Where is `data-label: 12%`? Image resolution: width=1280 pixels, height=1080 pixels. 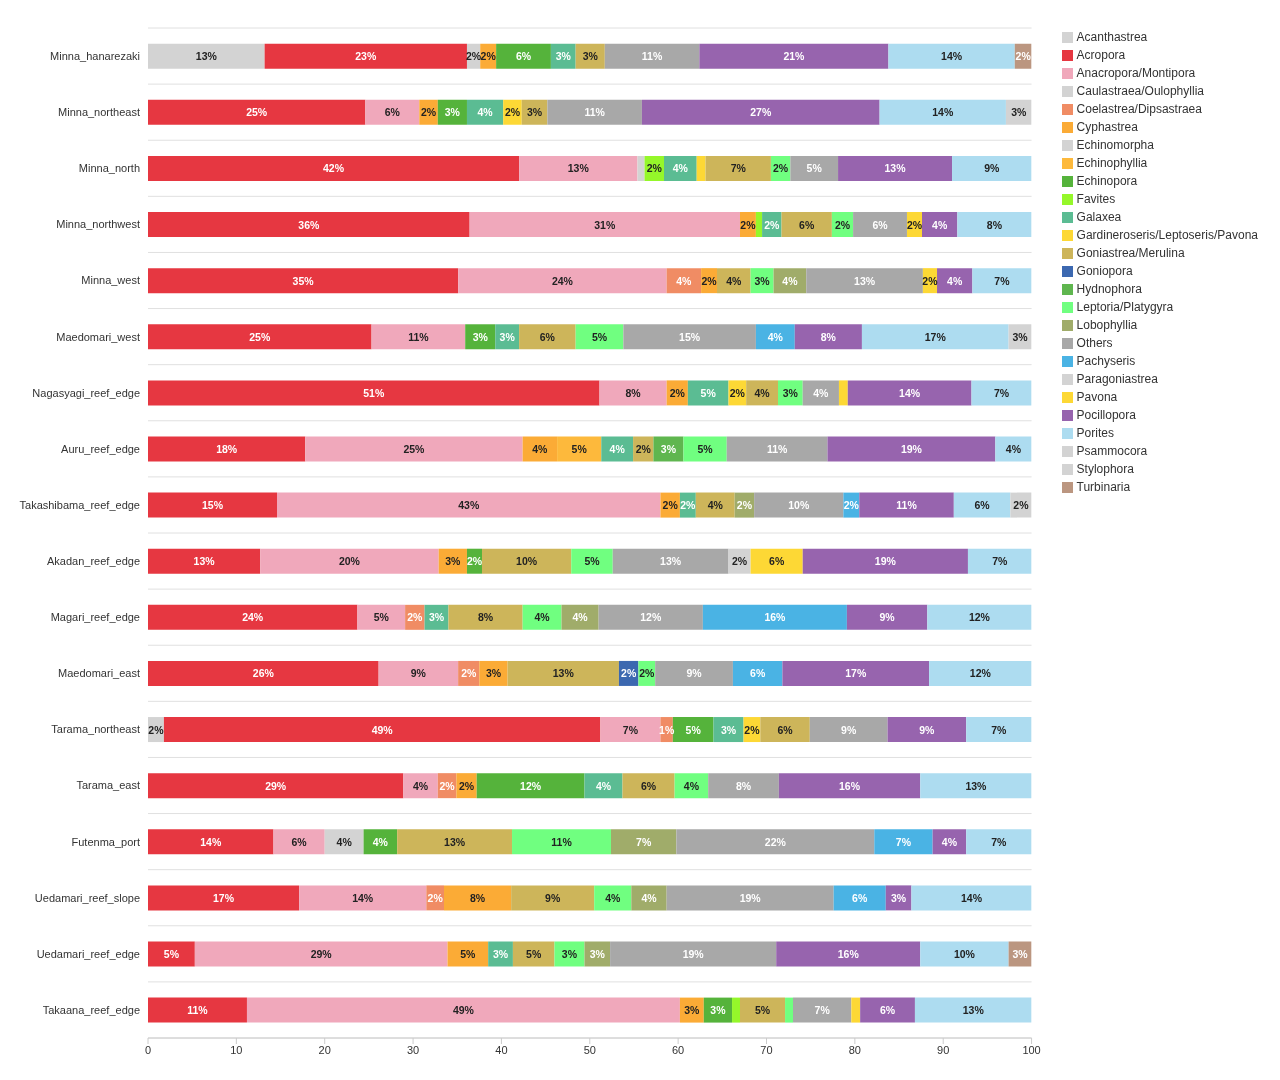
data-label: 12% is located at coordinates (980, 673).